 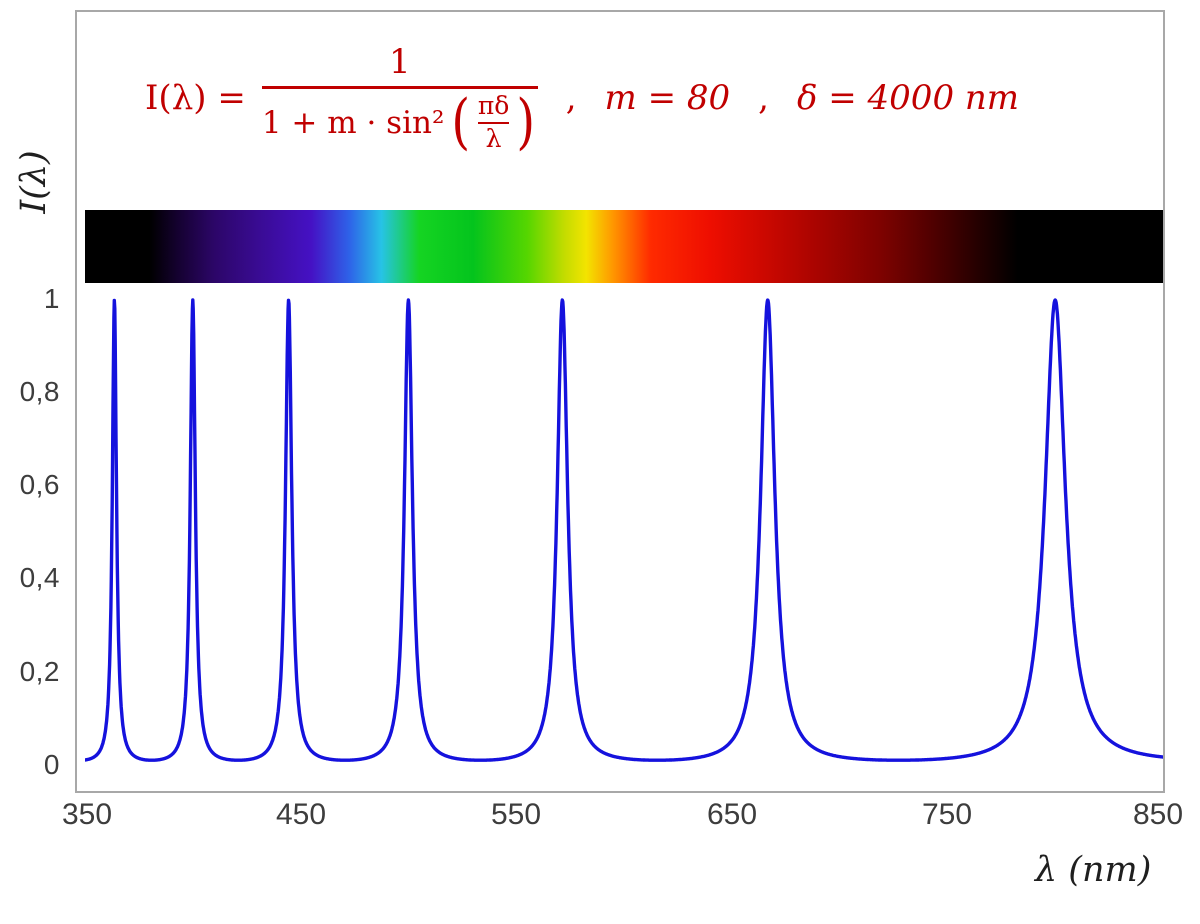 What do you see at coordinates (947, 814) in the screenshot?
I see `x-tick-750: 750` at bounding box center [947, 814].